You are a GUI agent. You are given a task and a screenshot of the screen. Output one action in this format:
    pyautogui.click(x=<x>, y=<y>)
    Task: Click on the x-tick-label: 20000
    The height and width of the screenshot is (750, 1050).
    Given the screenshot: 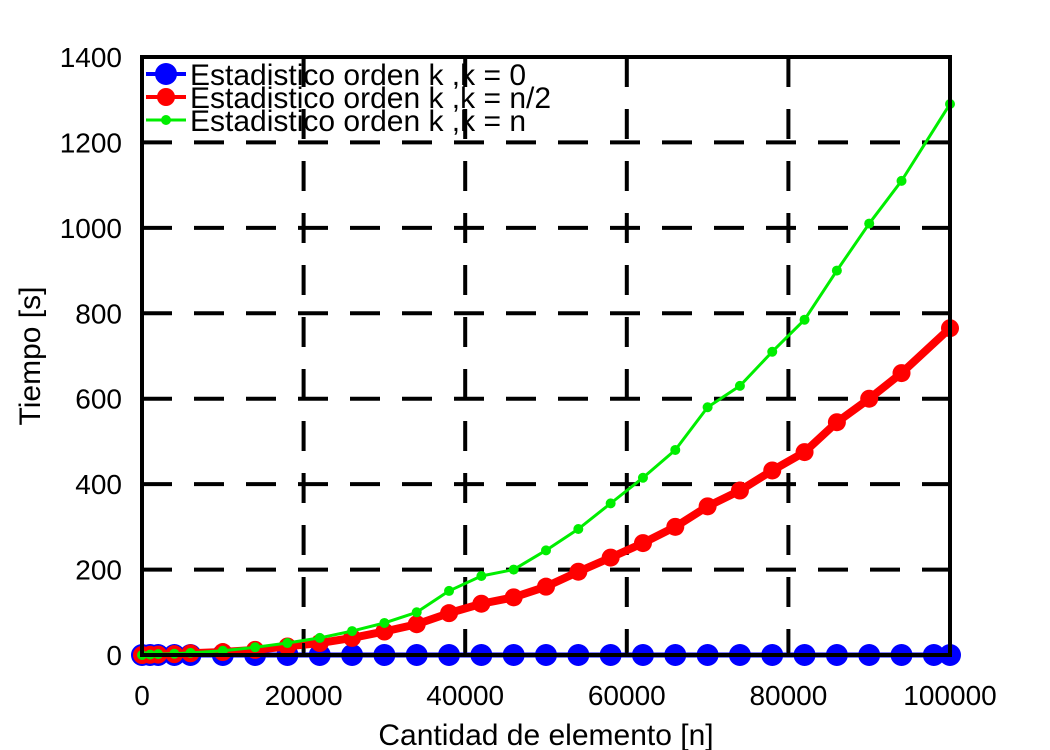 What is the action you would take?
    pyautogui.click(x=304, y=695)
    